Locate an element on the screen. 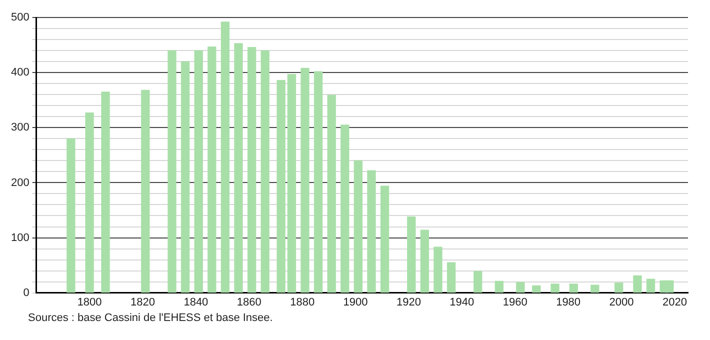 The height and width of the screenshot is (340, 710). y-tick-label: 400 is located at coordinates (20, 72).